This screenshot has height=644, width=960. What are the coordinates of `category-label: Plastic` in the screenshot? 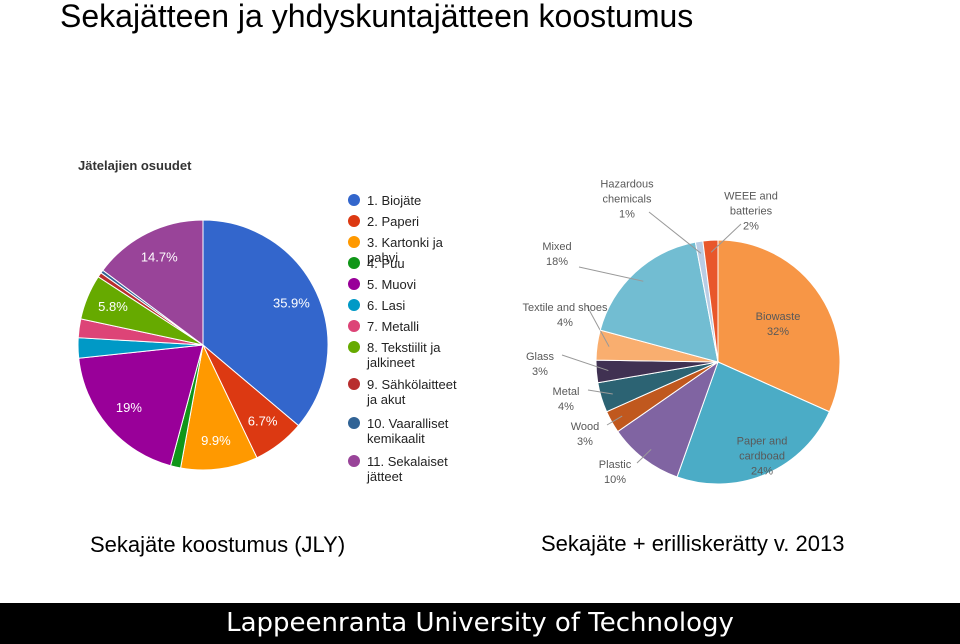 It's located at (615, 465).